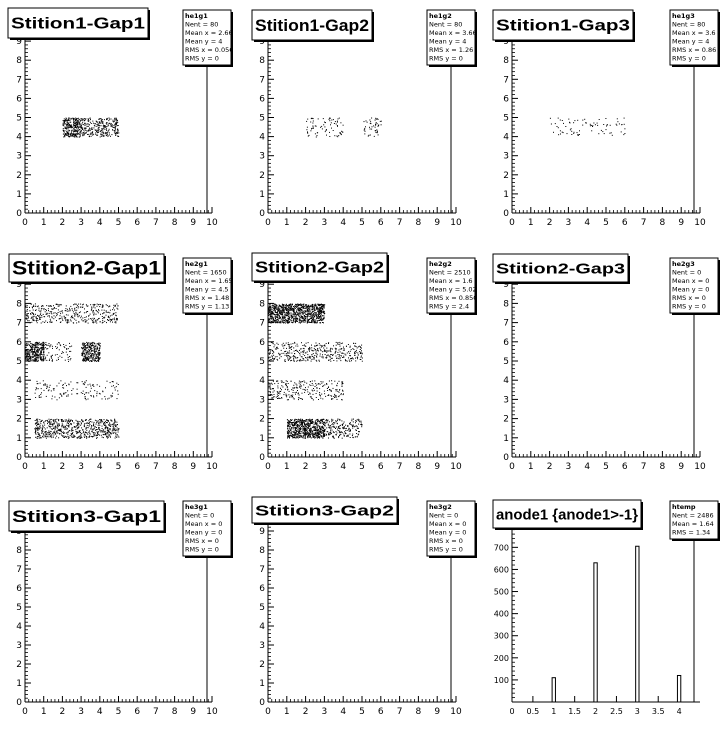 This screenshot has width=727, height=736. Describe the element at coordinates (207, 307) in the screenshot. I see `stats-line: RMS y = 1.13` at that location.